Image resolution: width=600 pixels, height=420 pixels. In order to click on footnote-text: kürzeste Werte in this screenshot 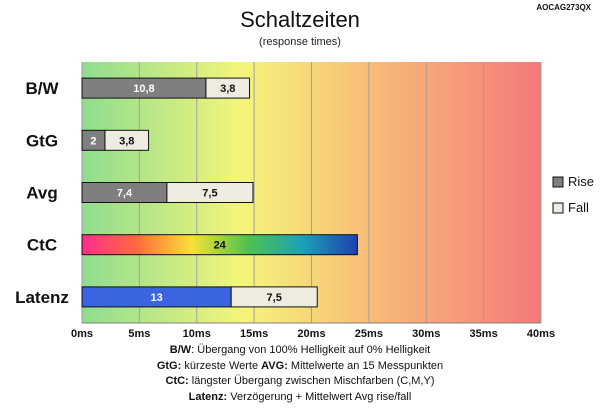, I will do `click(219, 366)`.